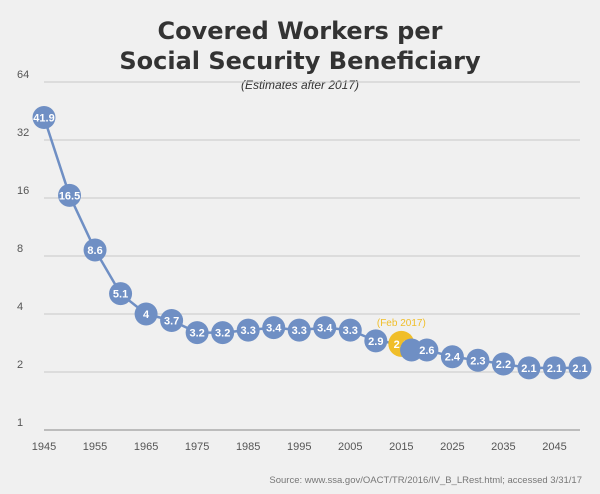 The height and width of the screenshot is (494, 600). I want to click on x-tick-label: 1945, so click(44, 447).